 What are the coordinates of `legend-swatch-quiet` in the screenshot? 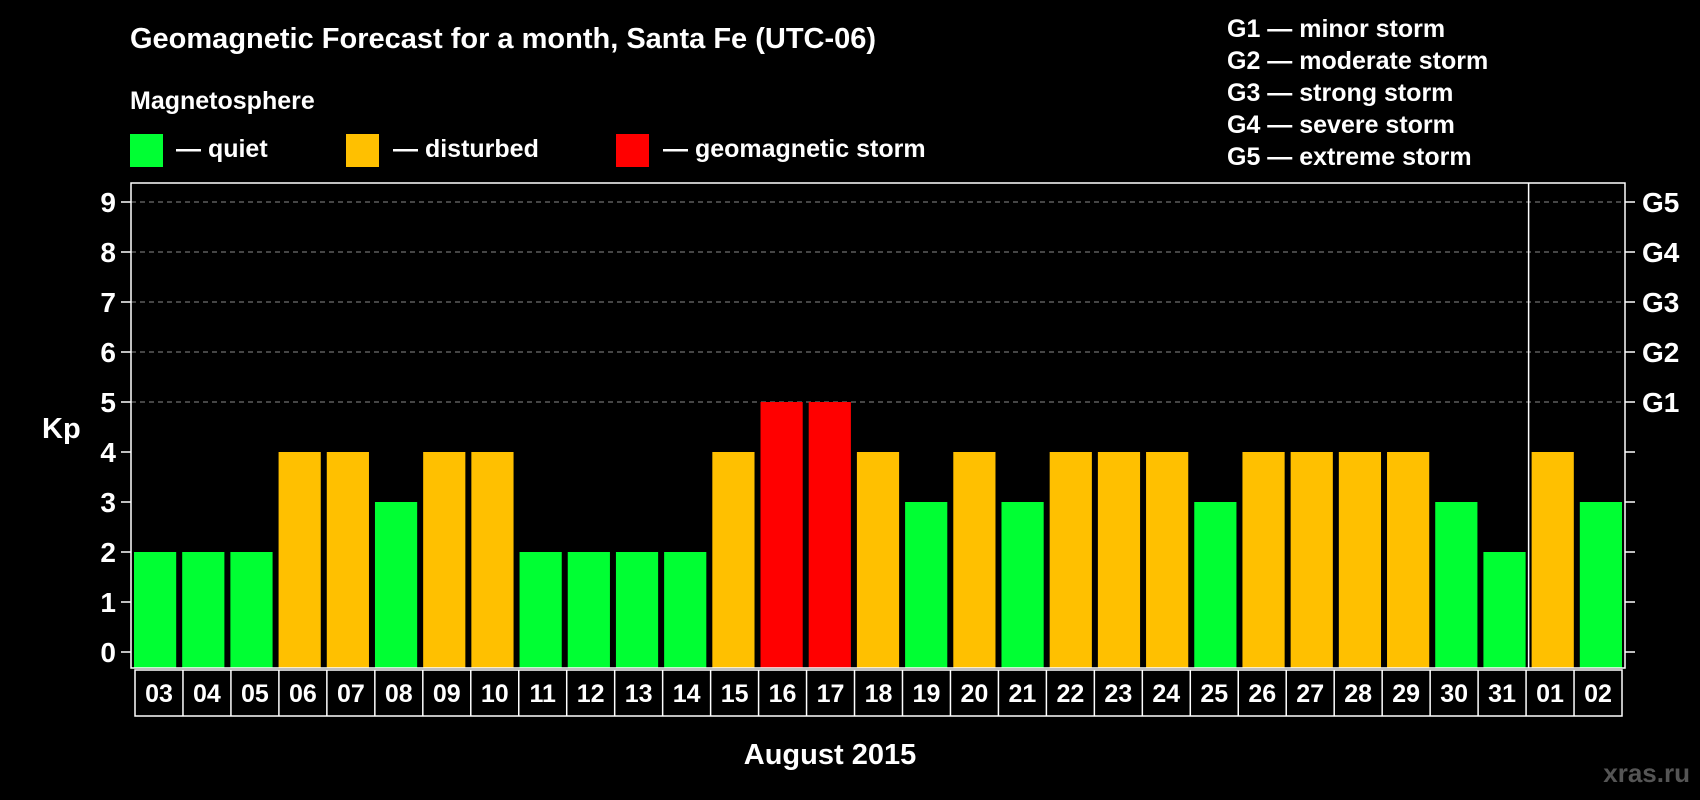 It's located at (146, 150).